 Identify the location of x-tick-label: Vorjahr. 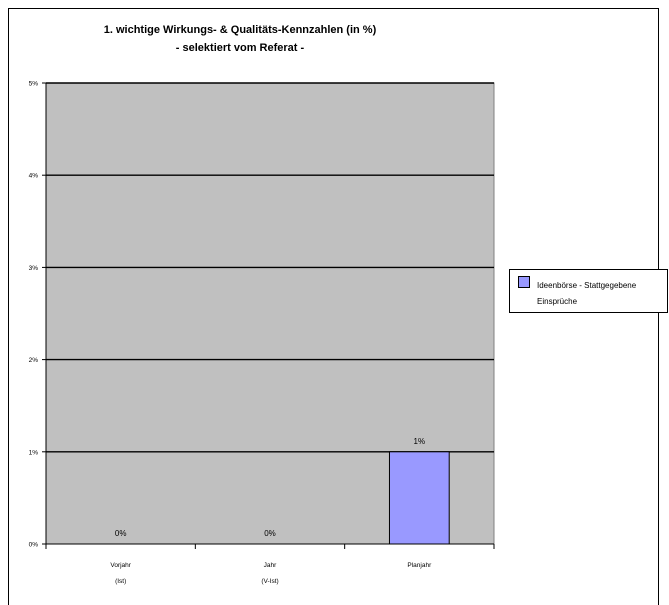
(120, 565).